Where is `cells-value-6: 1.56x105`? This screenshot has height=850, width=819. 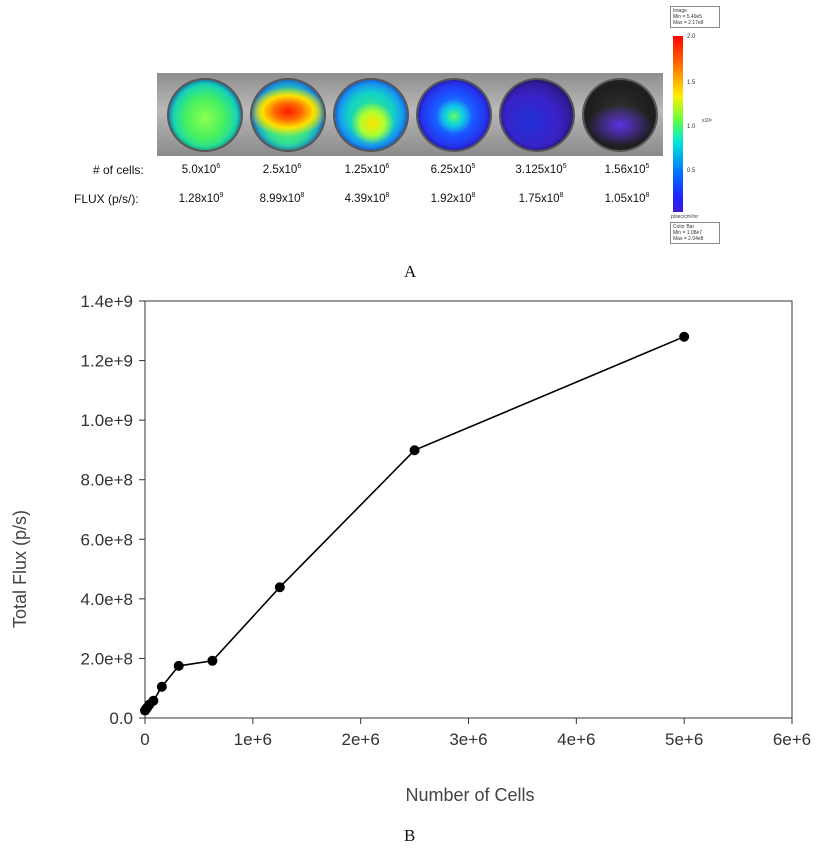
cells-value-6: 1.56x105 is located at coordinates (627, 169).